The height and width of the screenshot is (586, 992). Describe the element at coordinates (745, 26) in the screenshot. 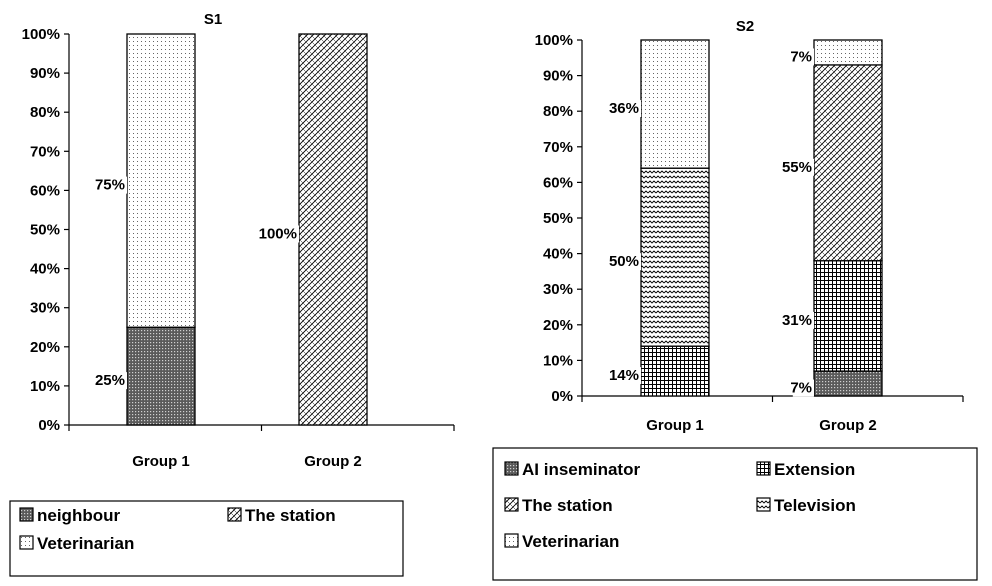

I see `chart-title: S2` at that location.